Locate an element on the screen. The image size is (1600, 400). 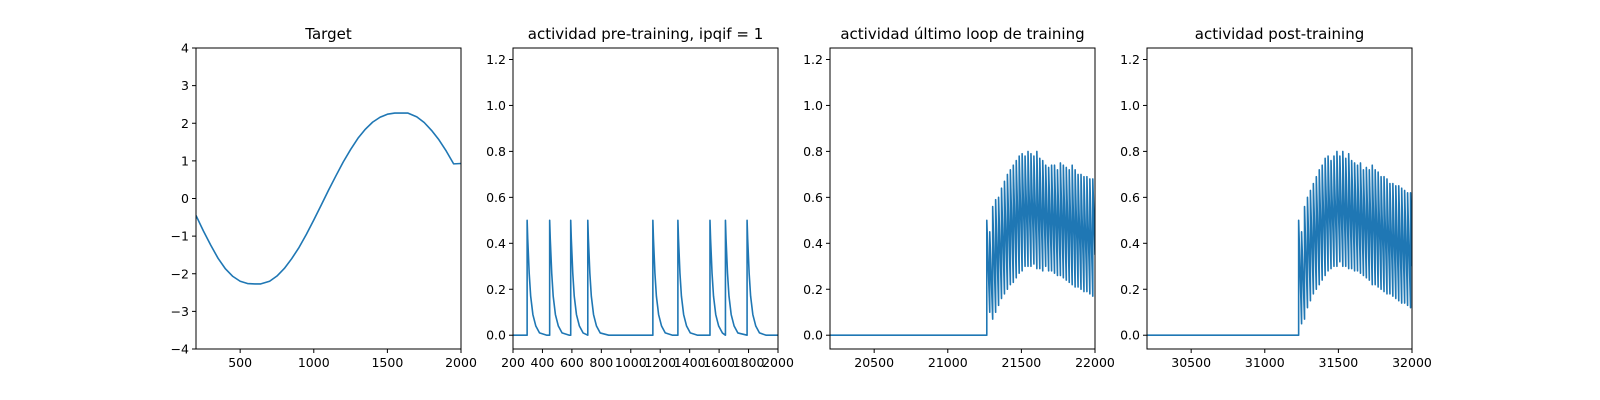
subplot-title: Target is located at coordinates (328, 34).